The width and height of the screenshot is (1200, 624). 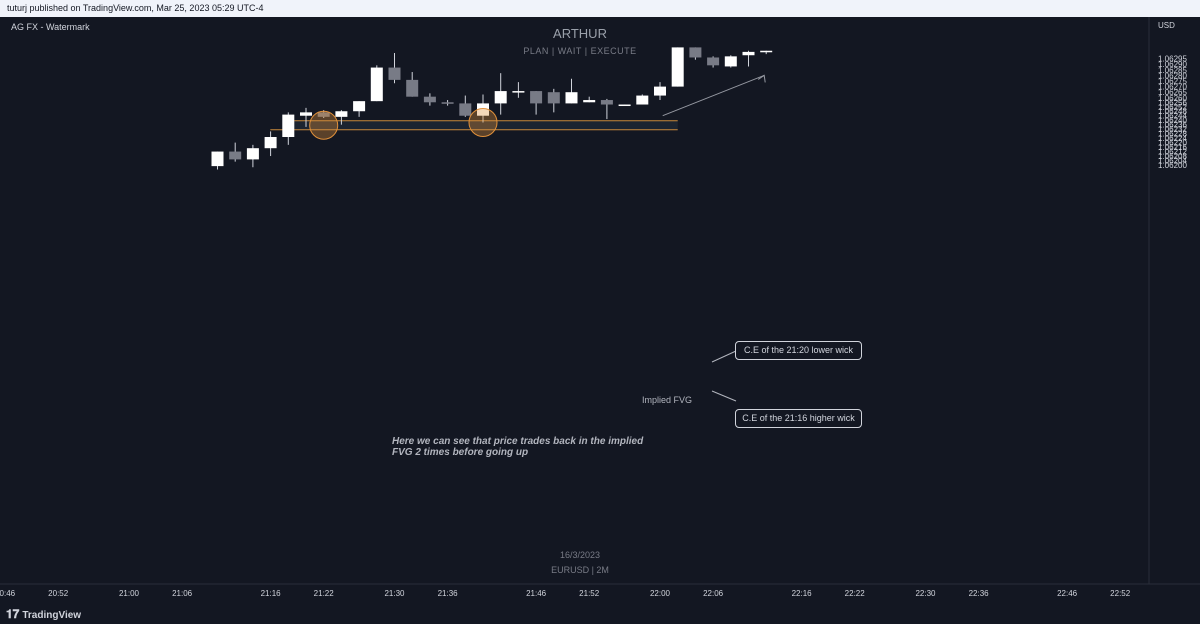 I want to click on time-tick-label: 22:36, so click(x=979, y=593).